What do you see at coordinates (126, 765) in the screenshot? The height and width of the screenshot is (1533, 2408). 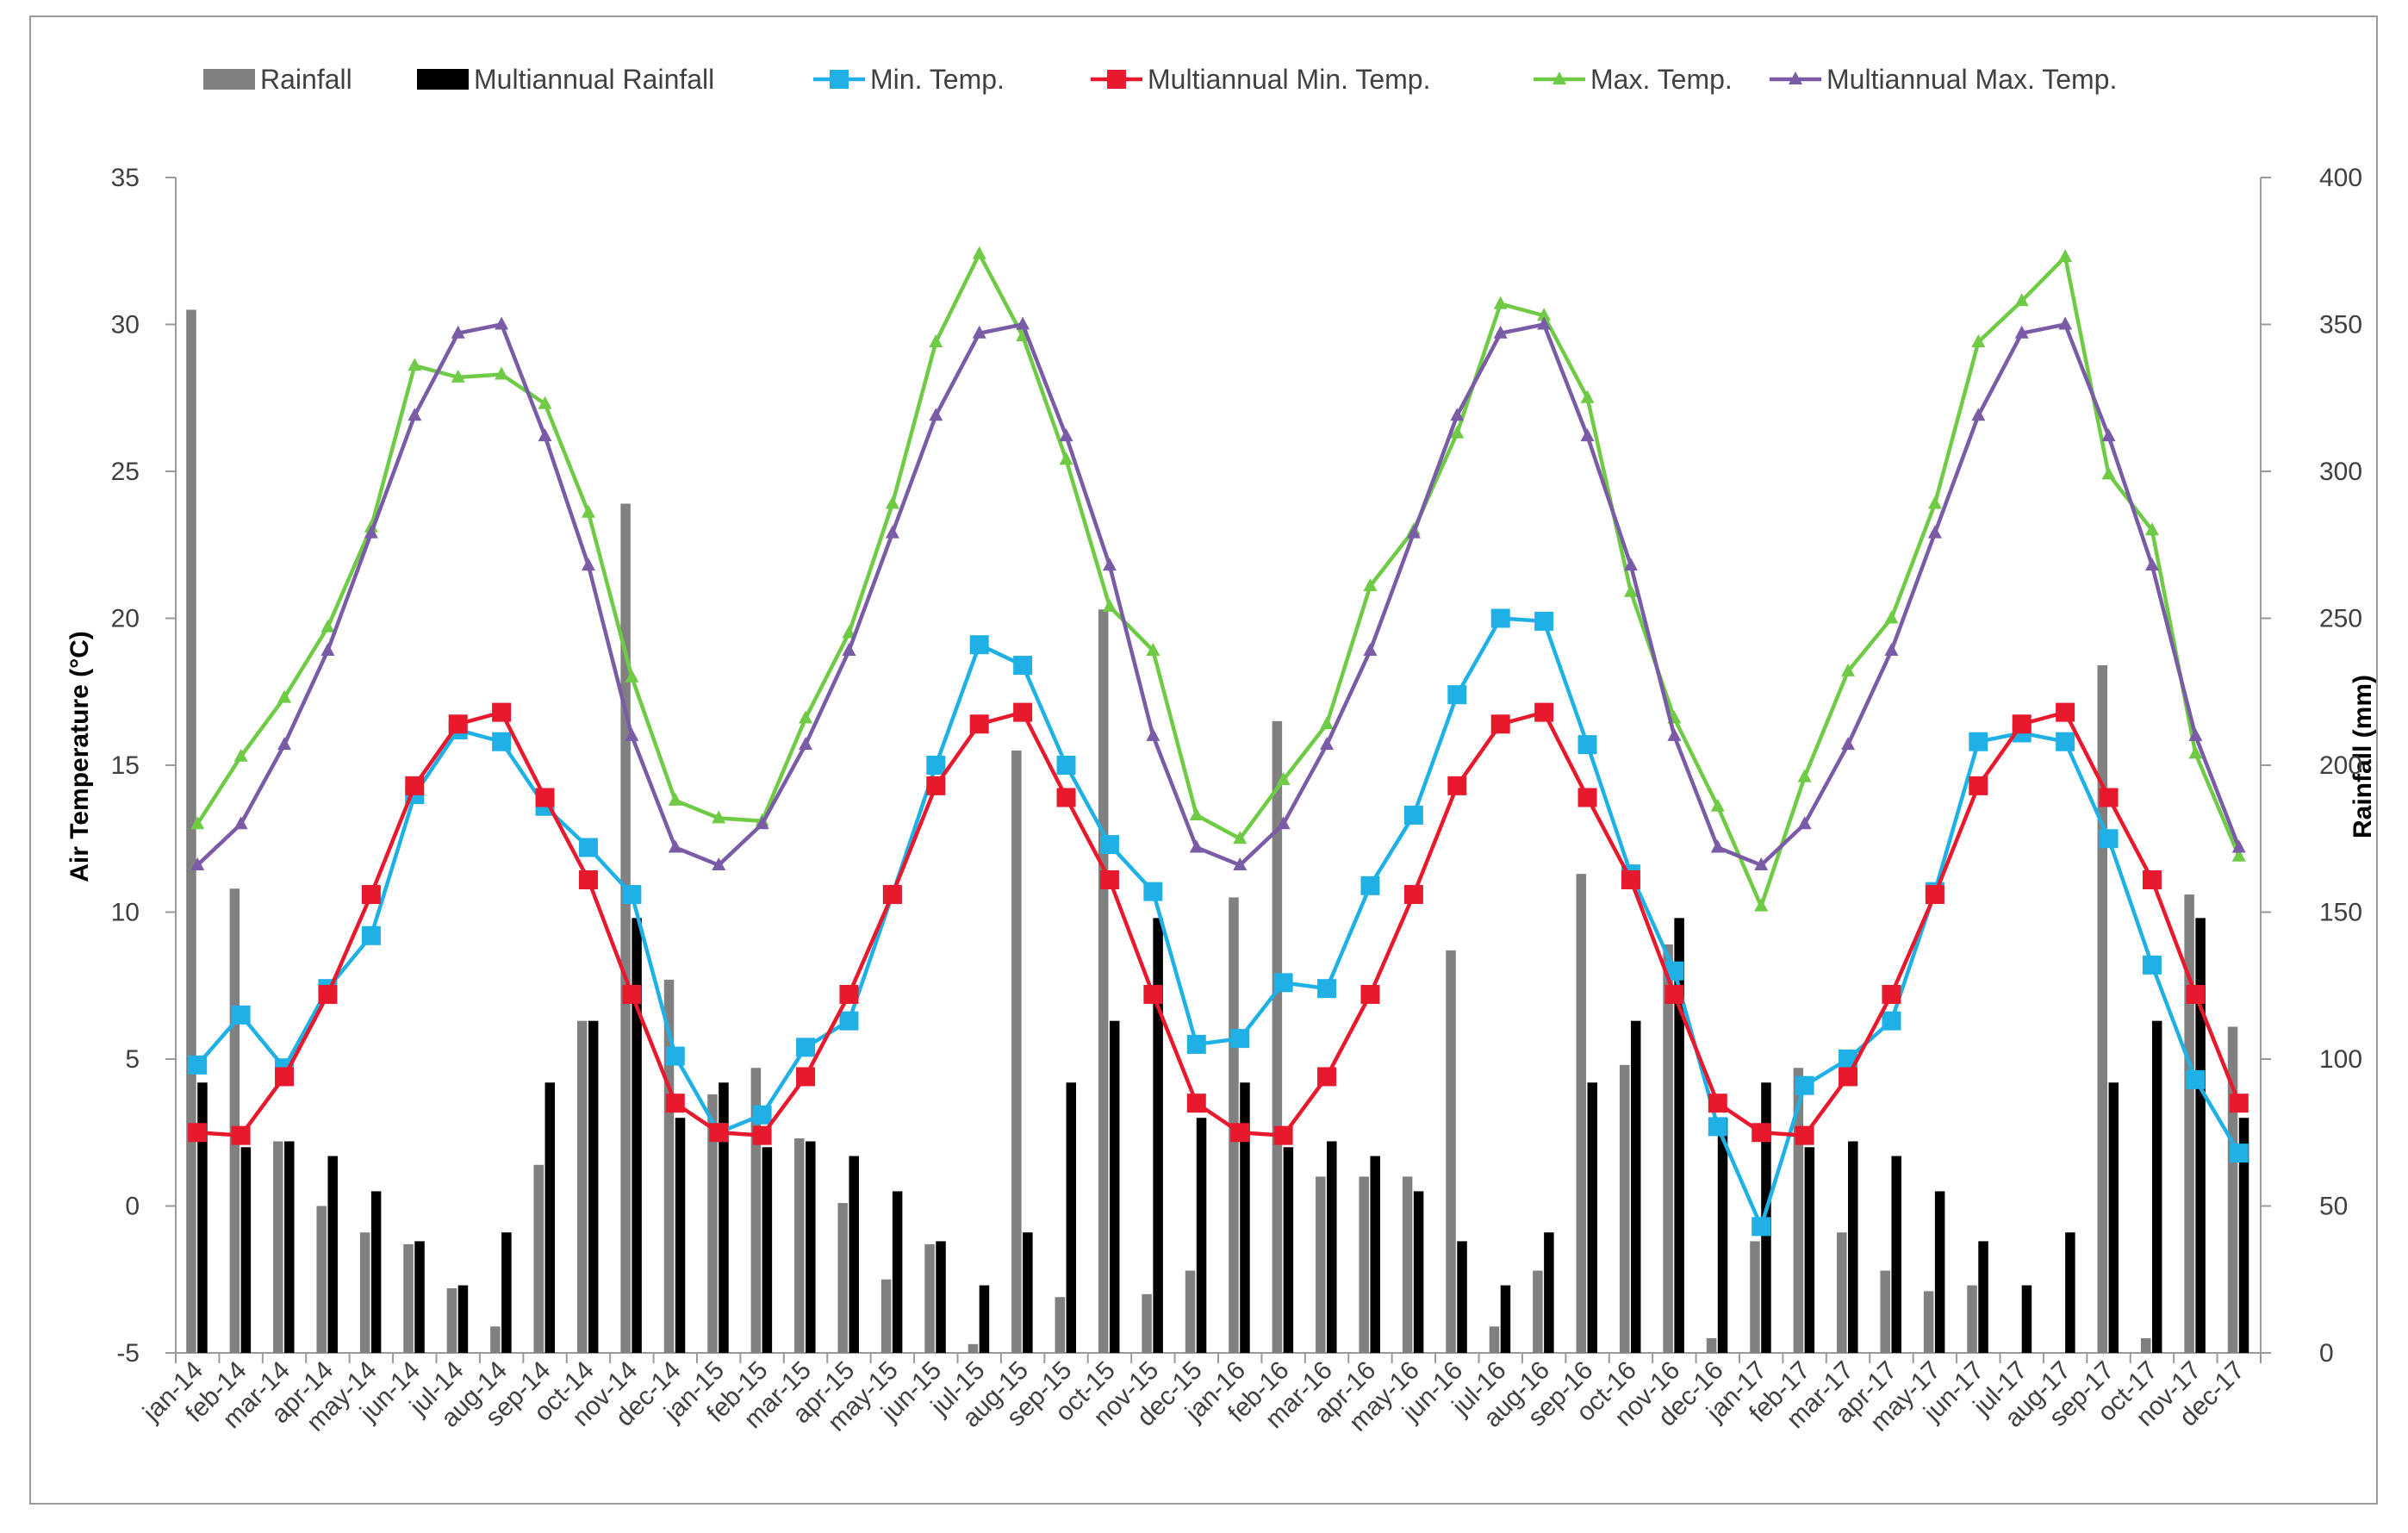 I see `y-left-tick-label: 15` at bounding box center [126, 765].